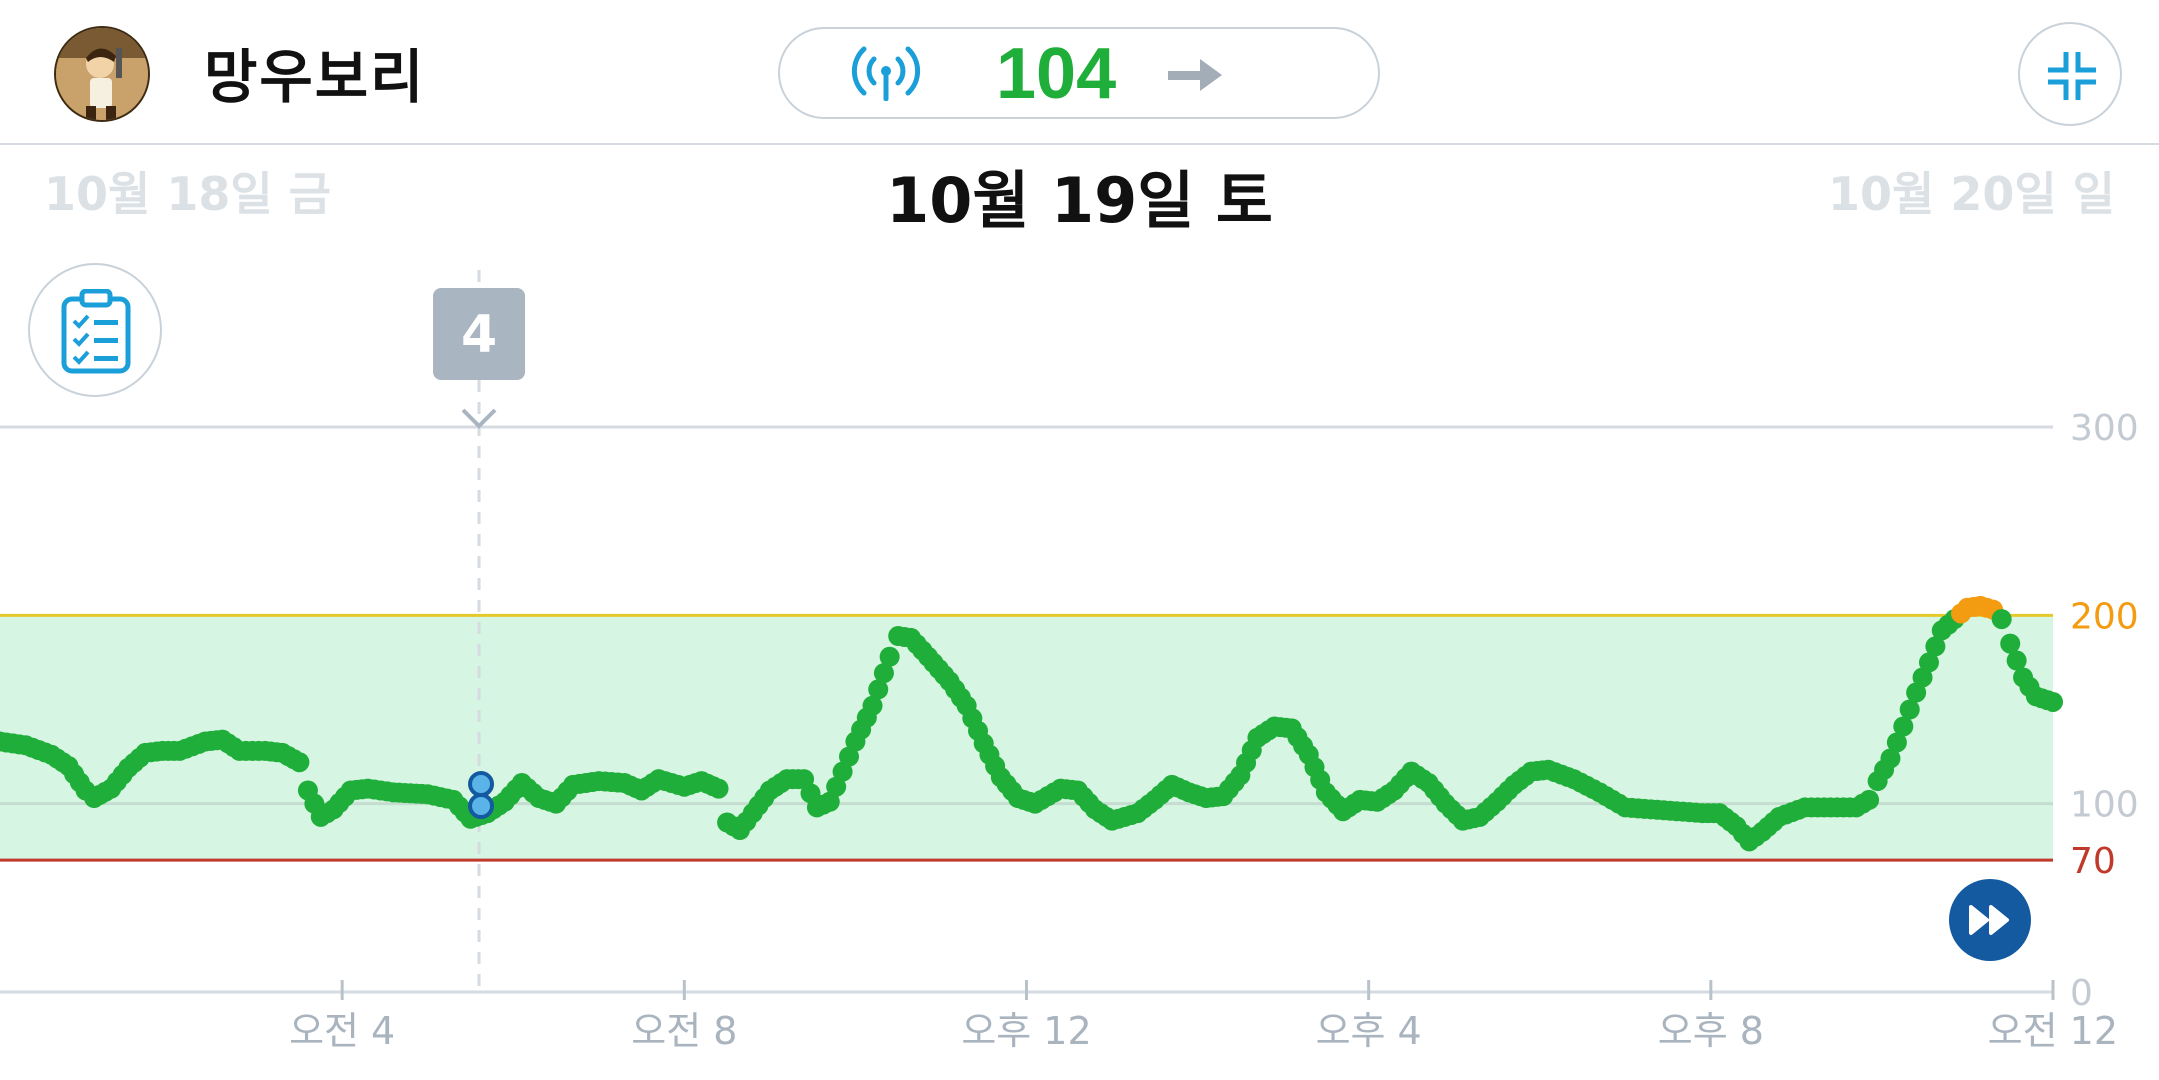 This screenshot has width=2159, height=1080. I want to click on collapse-icon, so click(2072, 76).